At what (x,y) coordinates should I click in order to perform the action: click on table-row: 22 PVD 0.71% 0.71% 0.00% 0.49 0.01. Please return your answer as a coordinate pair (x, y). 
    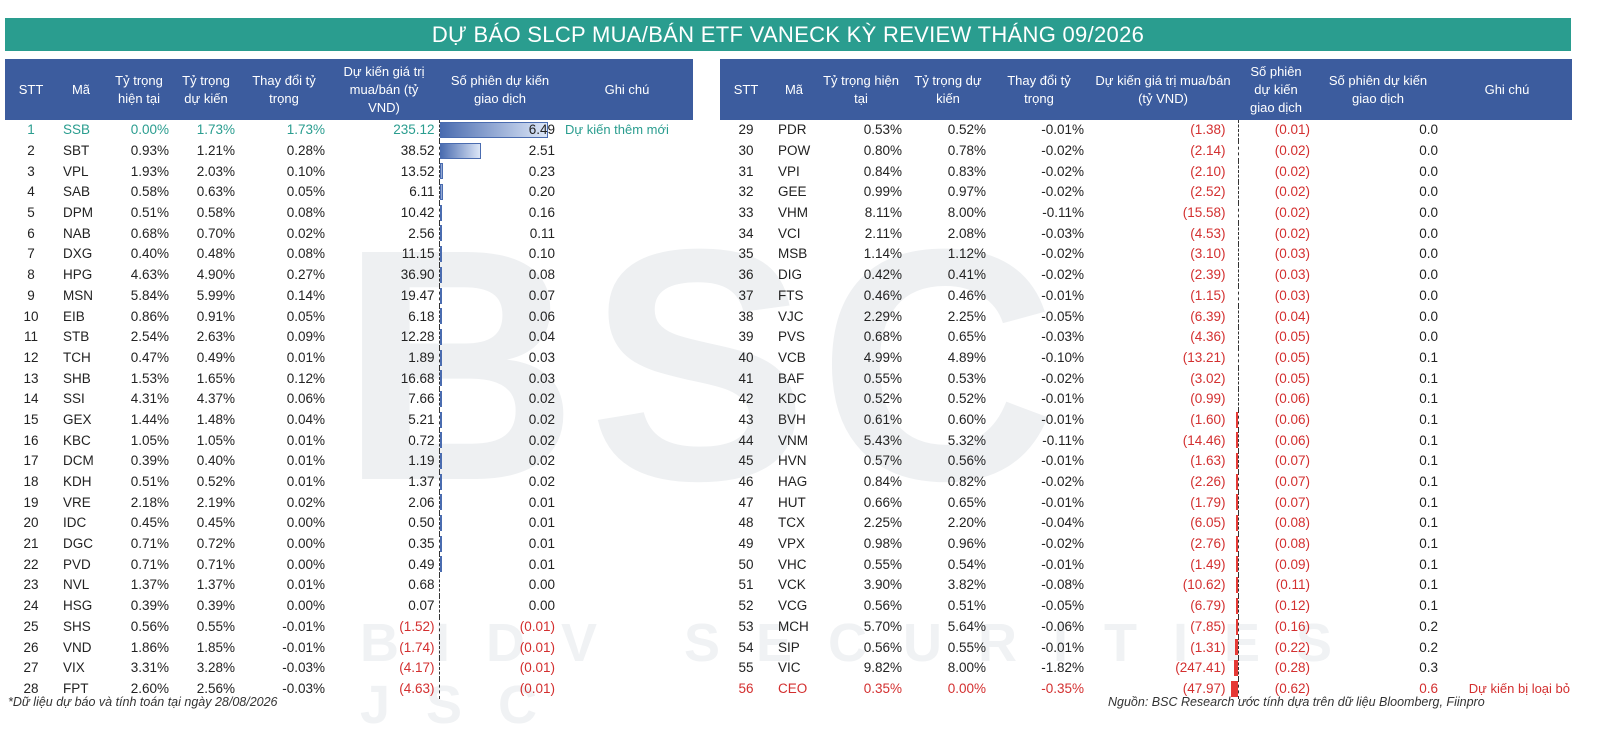
    Looking at the image, I should click on (349, 565).